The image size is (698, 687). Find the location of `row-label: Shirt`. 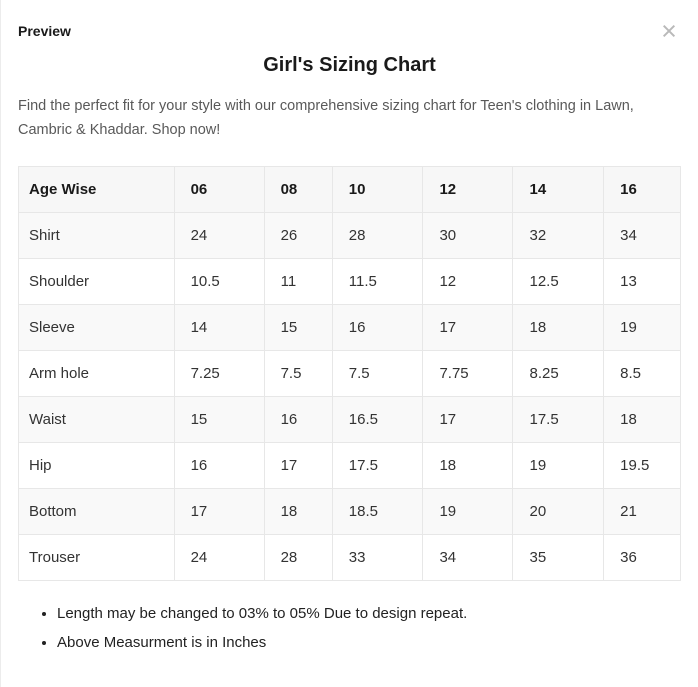

row-label: Shirt is located at coordinates (96, 235).